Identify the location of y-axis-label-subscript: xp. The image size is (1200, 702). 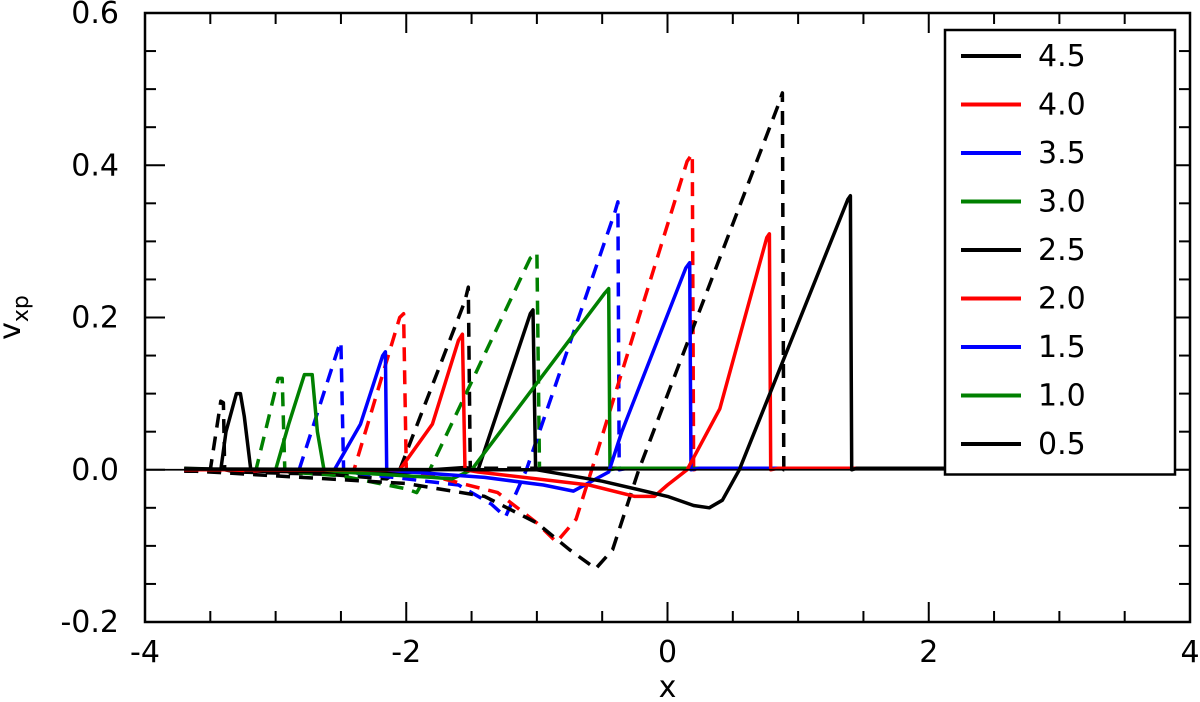
(21, 308).